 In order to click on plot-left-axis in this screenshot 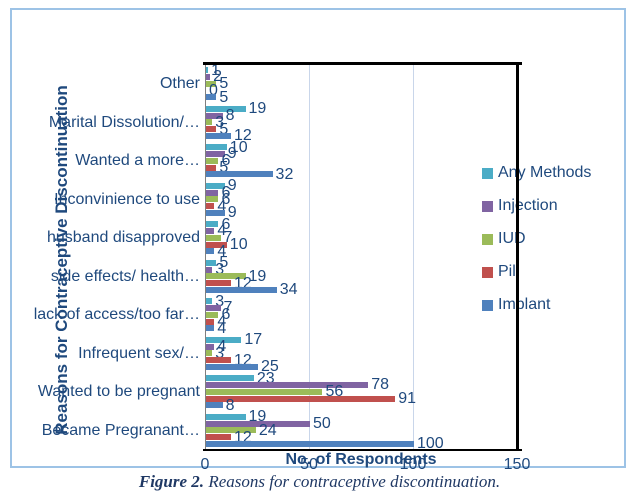, I will do `click(205, 257)`.